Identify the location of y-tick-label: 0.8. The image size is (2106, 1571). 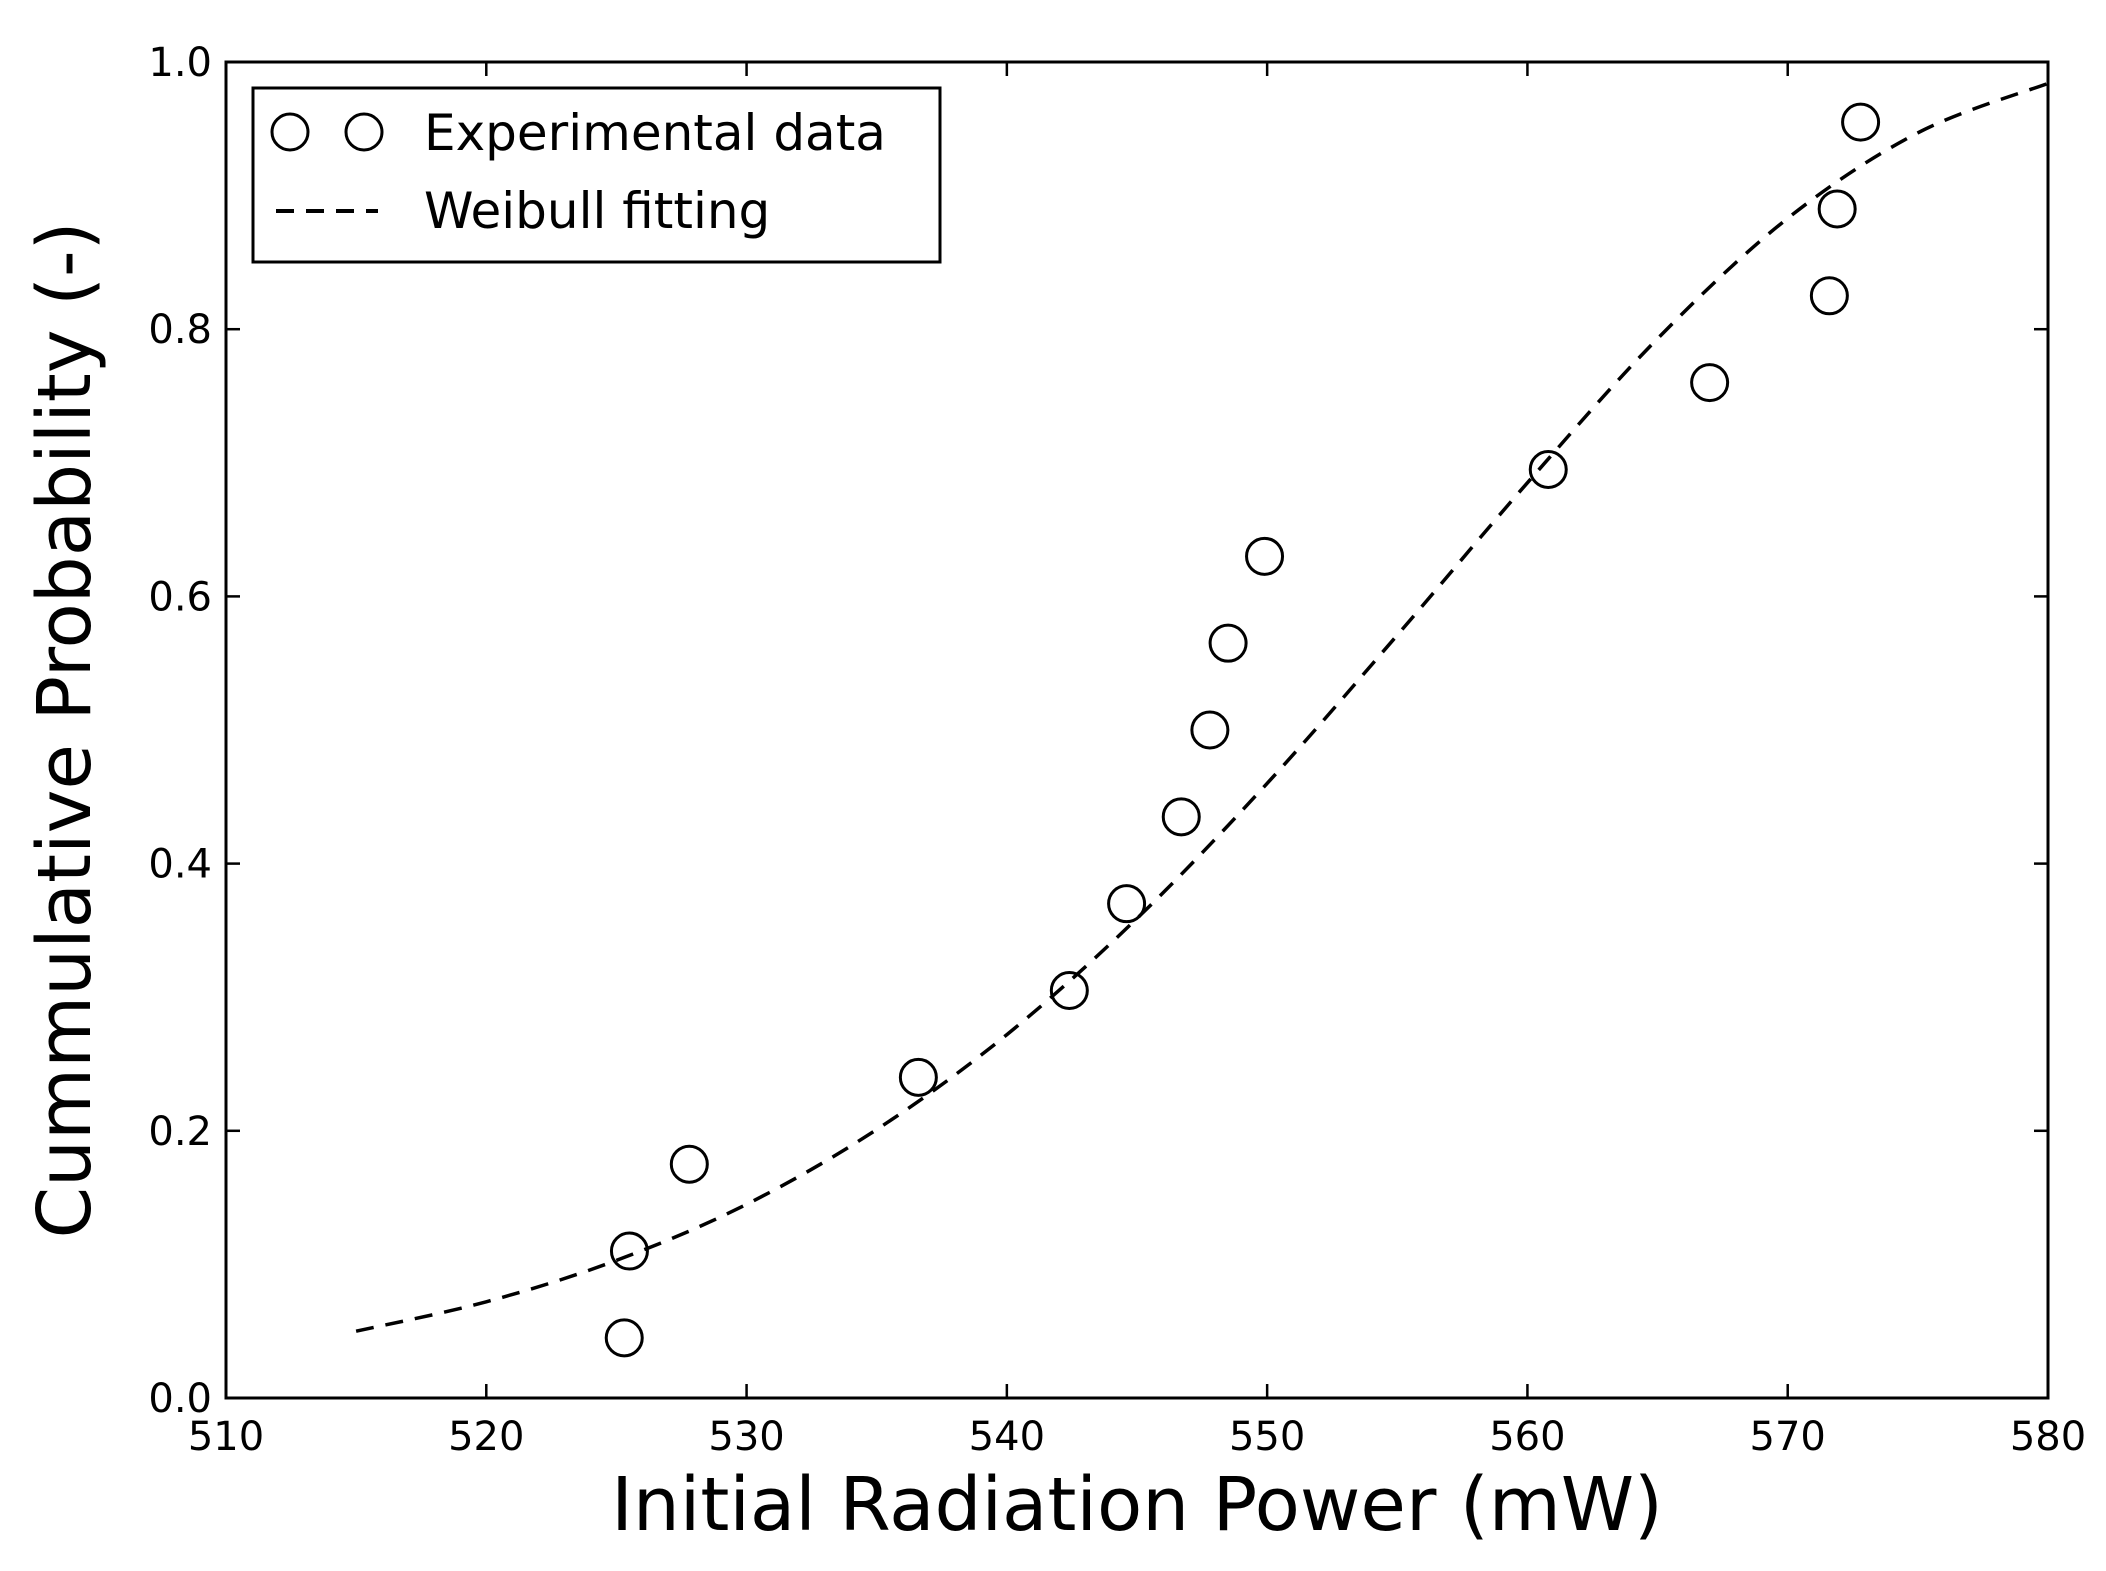
(180, 330).